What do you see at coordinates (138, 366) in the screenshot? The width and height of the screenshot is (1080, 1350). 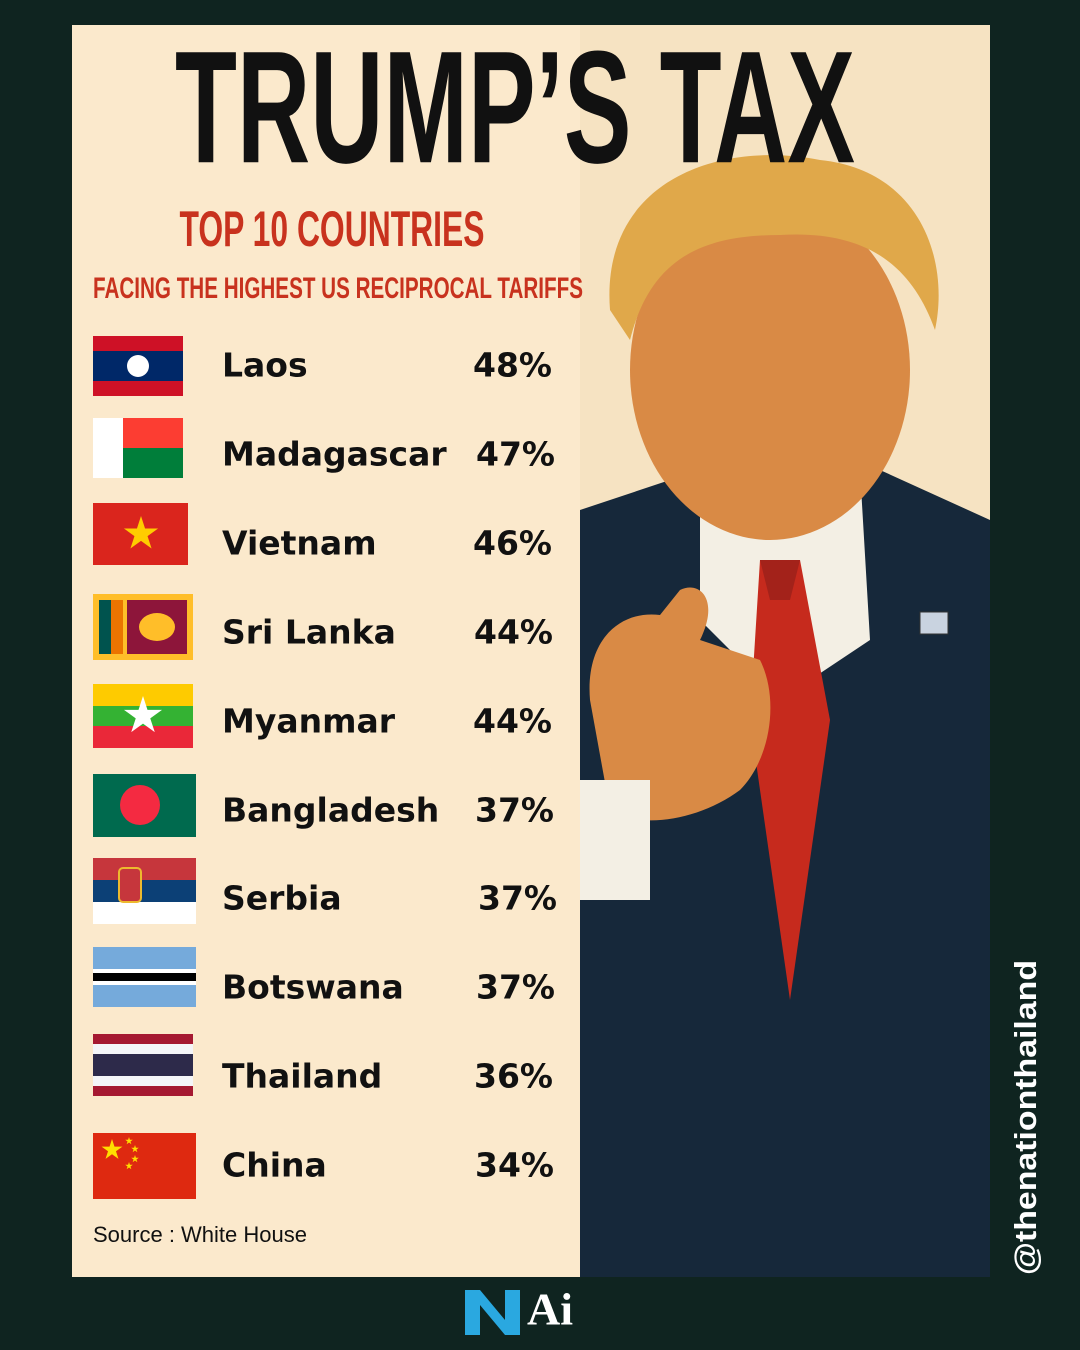 I see `flag-laos` at bounding box center [138, 366].